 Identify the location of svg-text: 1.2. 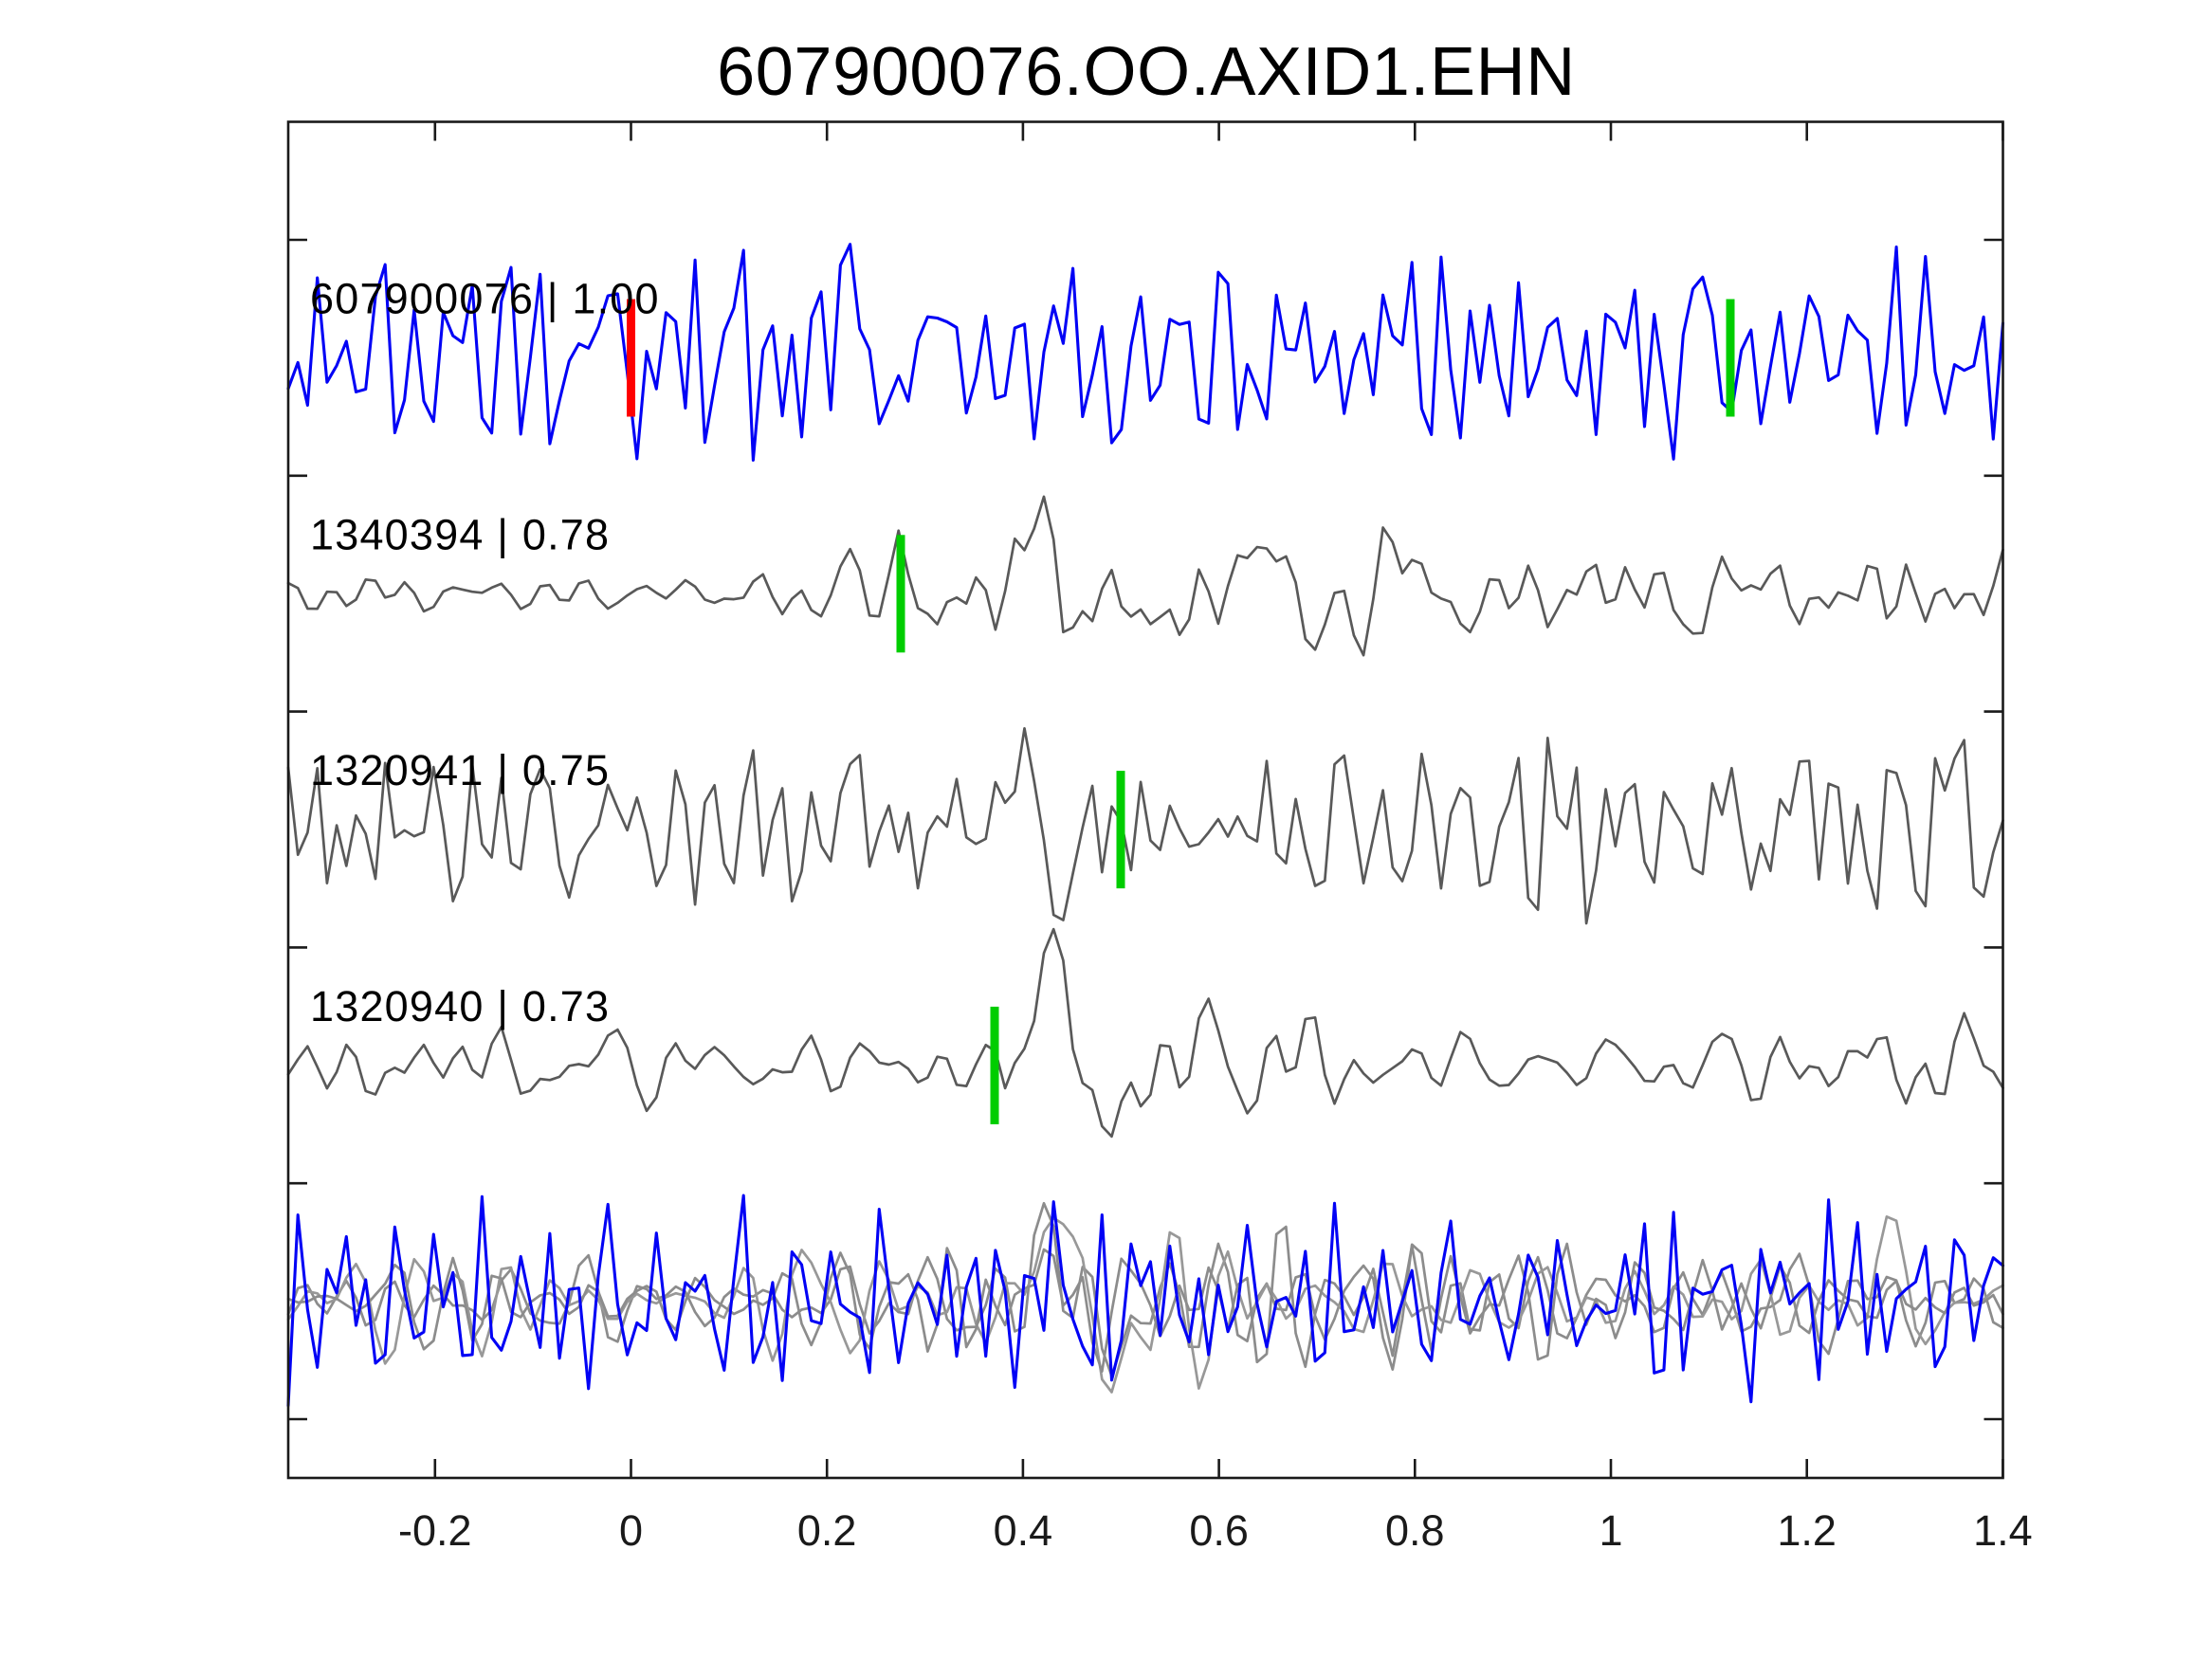
(1807, 1530).